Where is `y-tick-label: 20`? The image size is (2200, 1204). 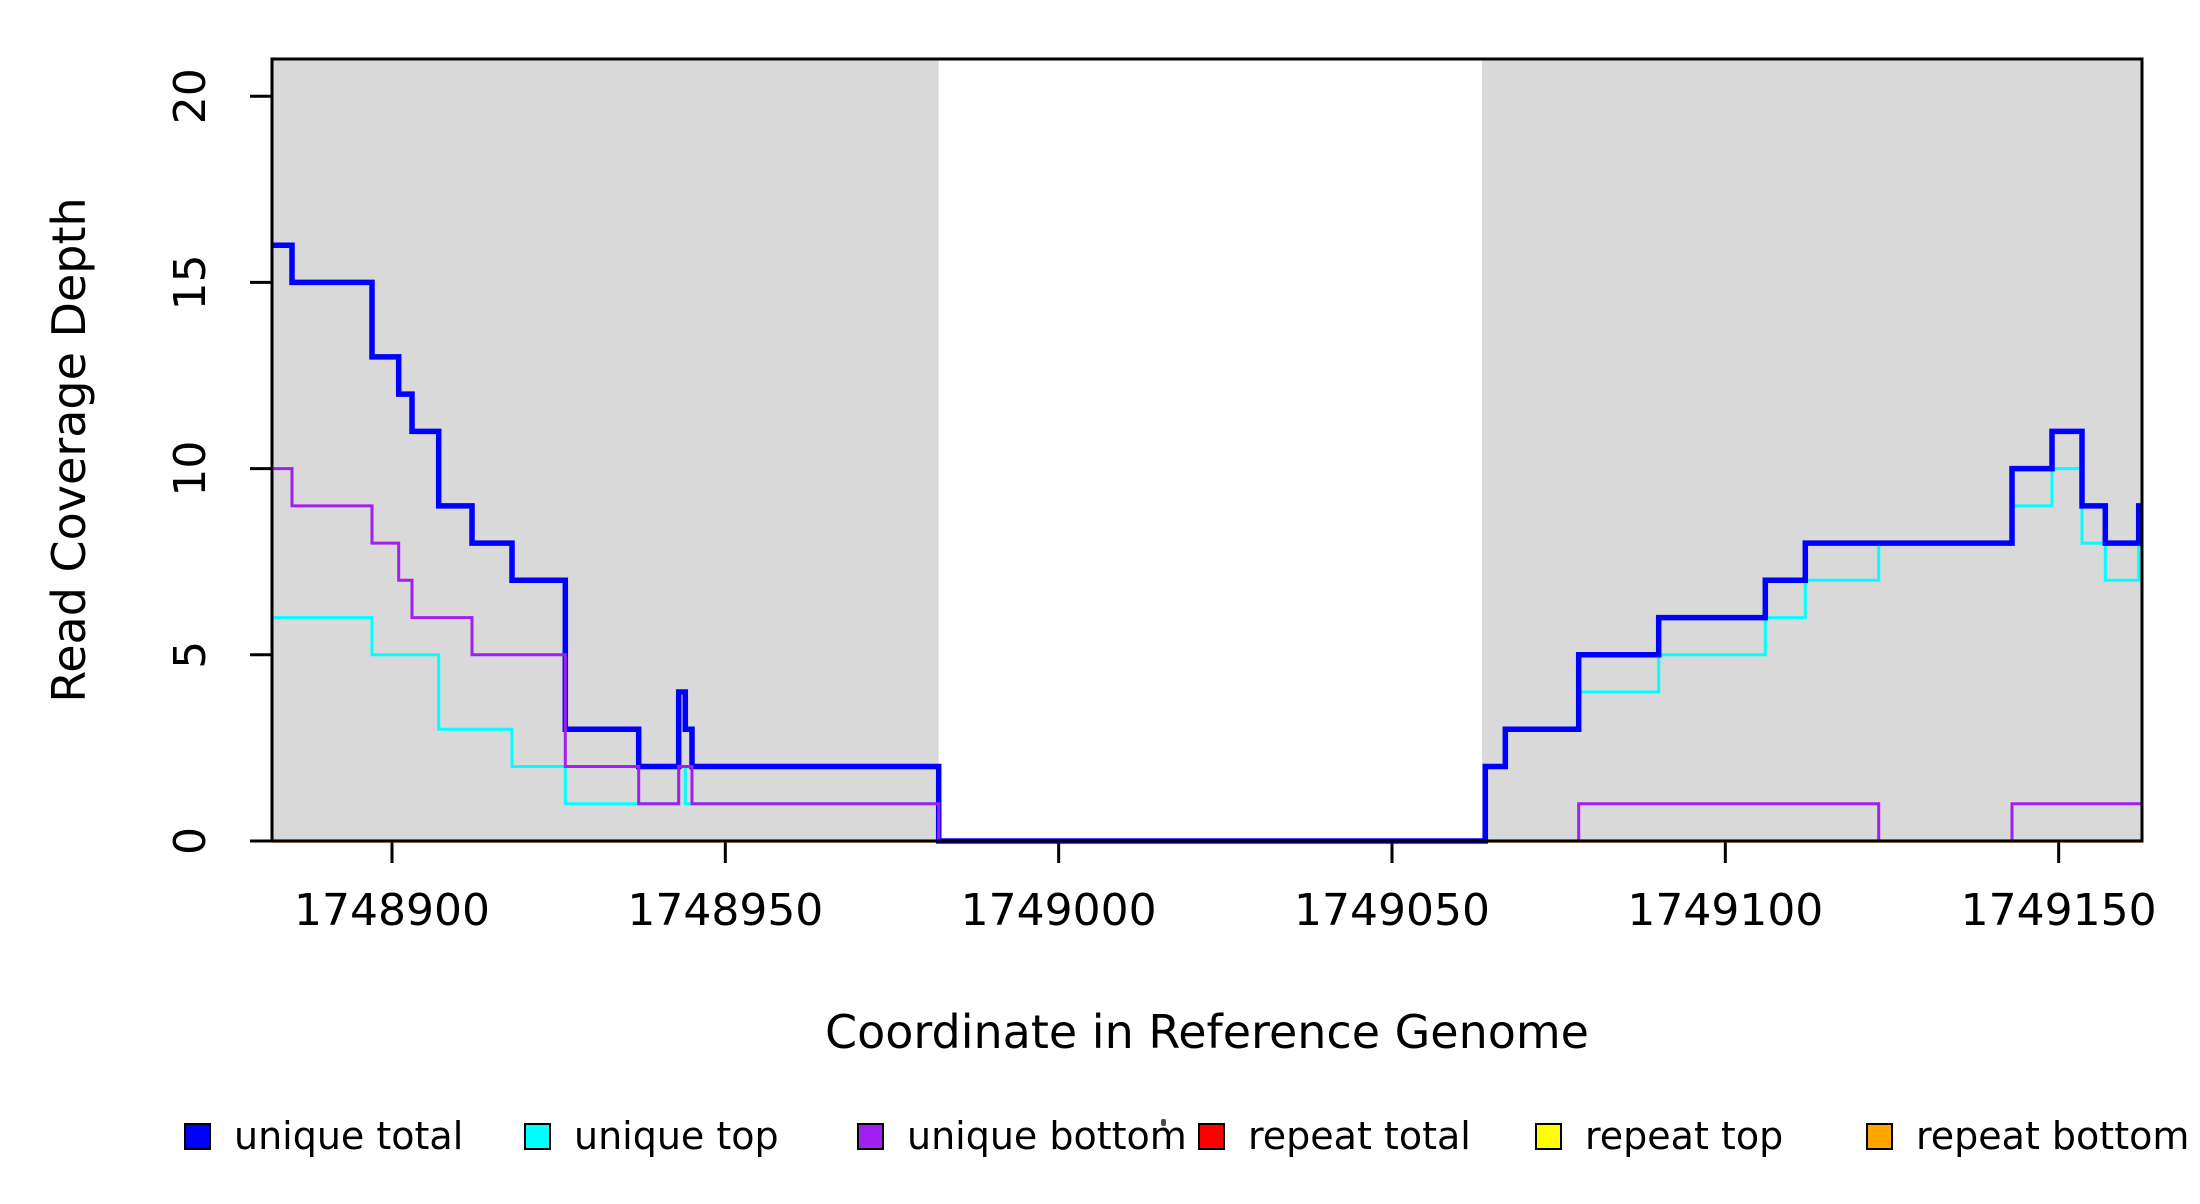 y-tick-label: 20 is located at coordinates (190, 96).